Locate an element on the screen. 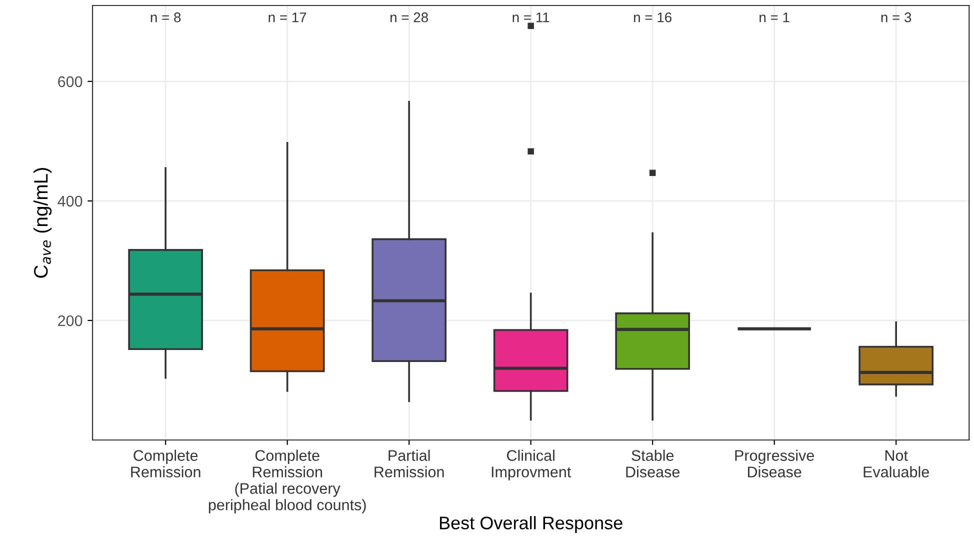  x-tick-label: Not Evaluable is located at coordinates (896, 464).